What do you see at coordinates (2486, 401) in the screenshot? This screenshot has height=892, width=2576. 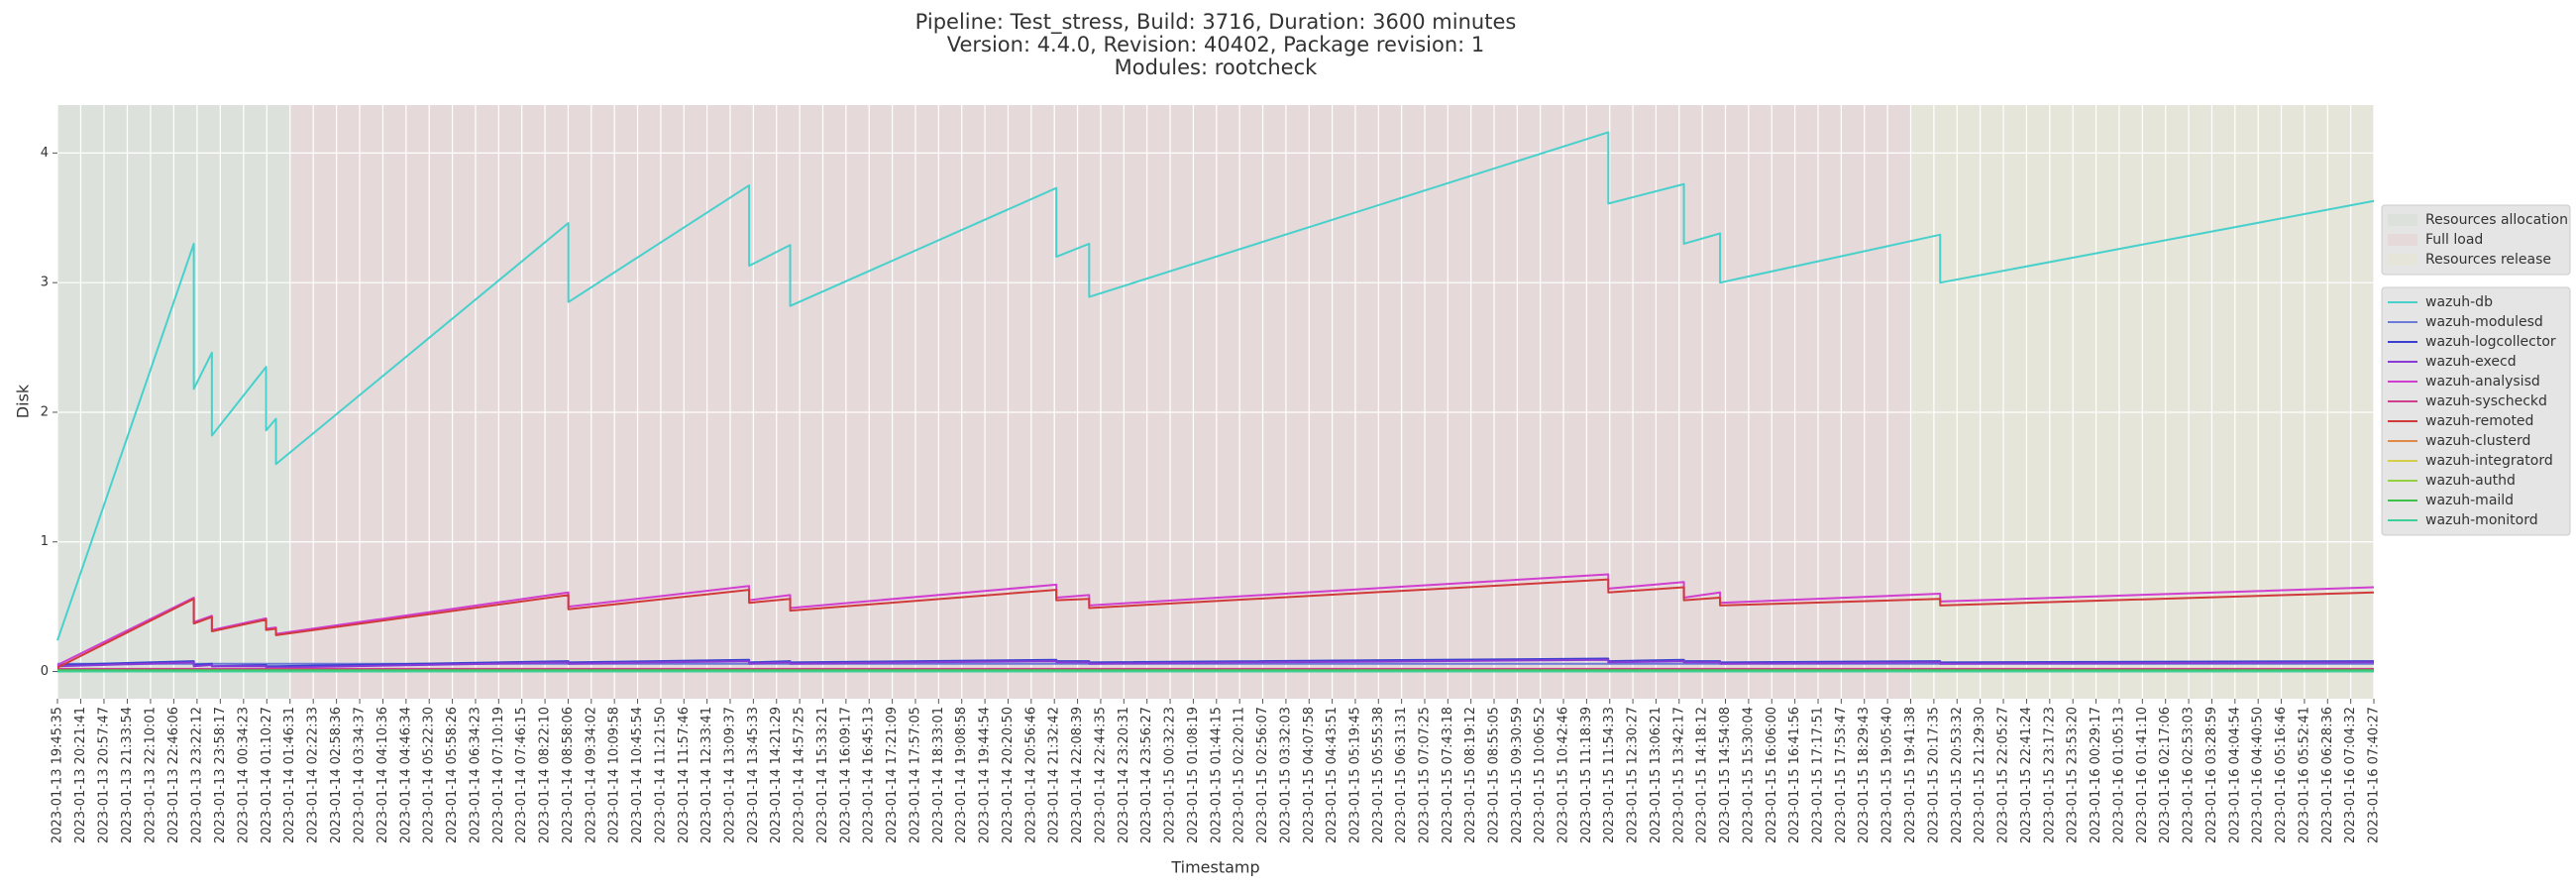 I see `legend-label: wazuh-syscheckd` at bounding box center [2486, 401].